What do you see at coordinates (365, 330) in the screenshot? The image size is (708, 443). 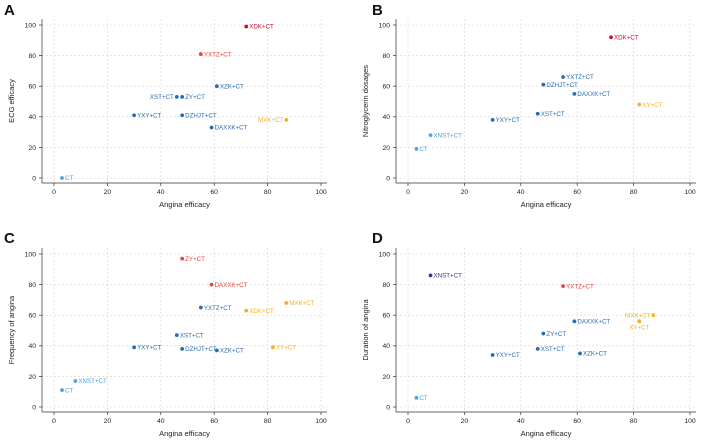 I see `y-axis-title: Duration of angina` at bounding box center [365, 330].